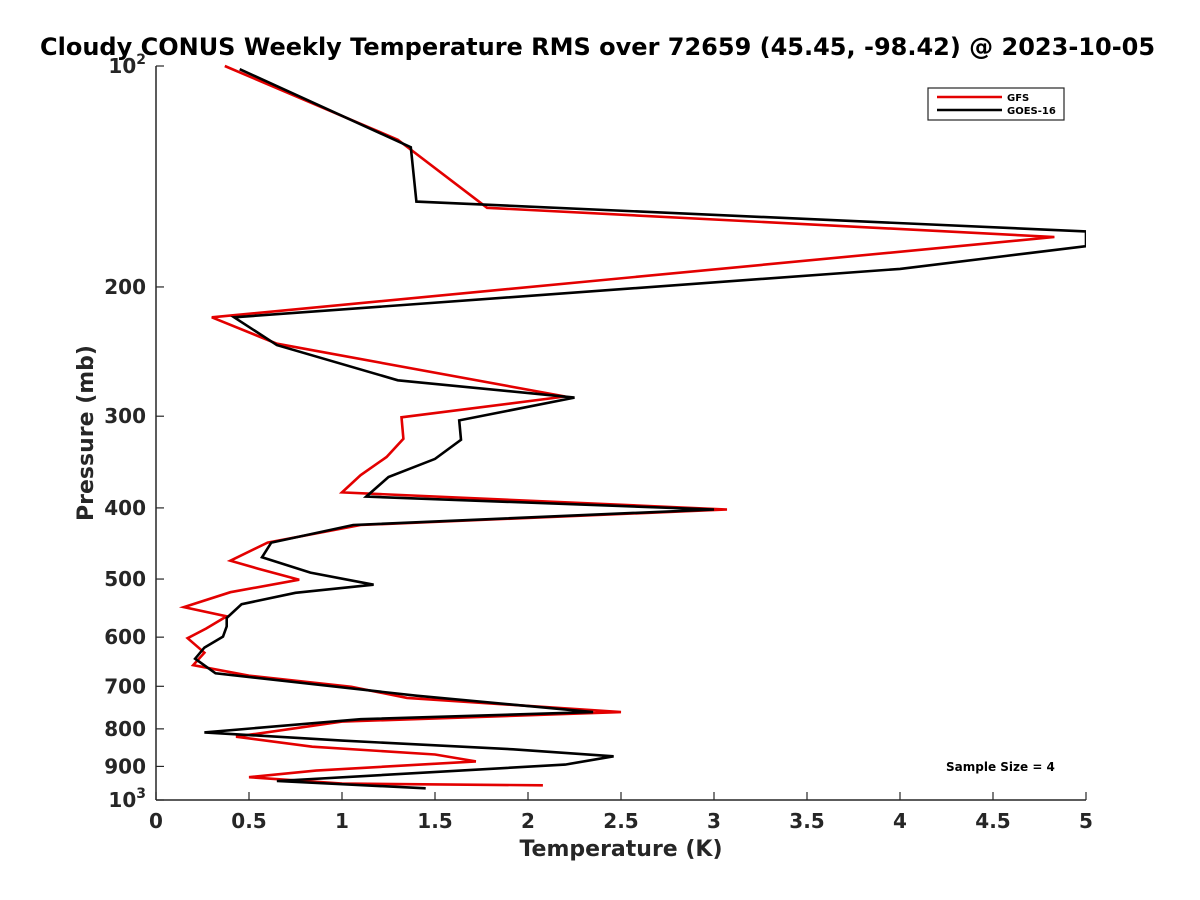  I want to click on x-tick-label: 3.5, so click(806, 821).